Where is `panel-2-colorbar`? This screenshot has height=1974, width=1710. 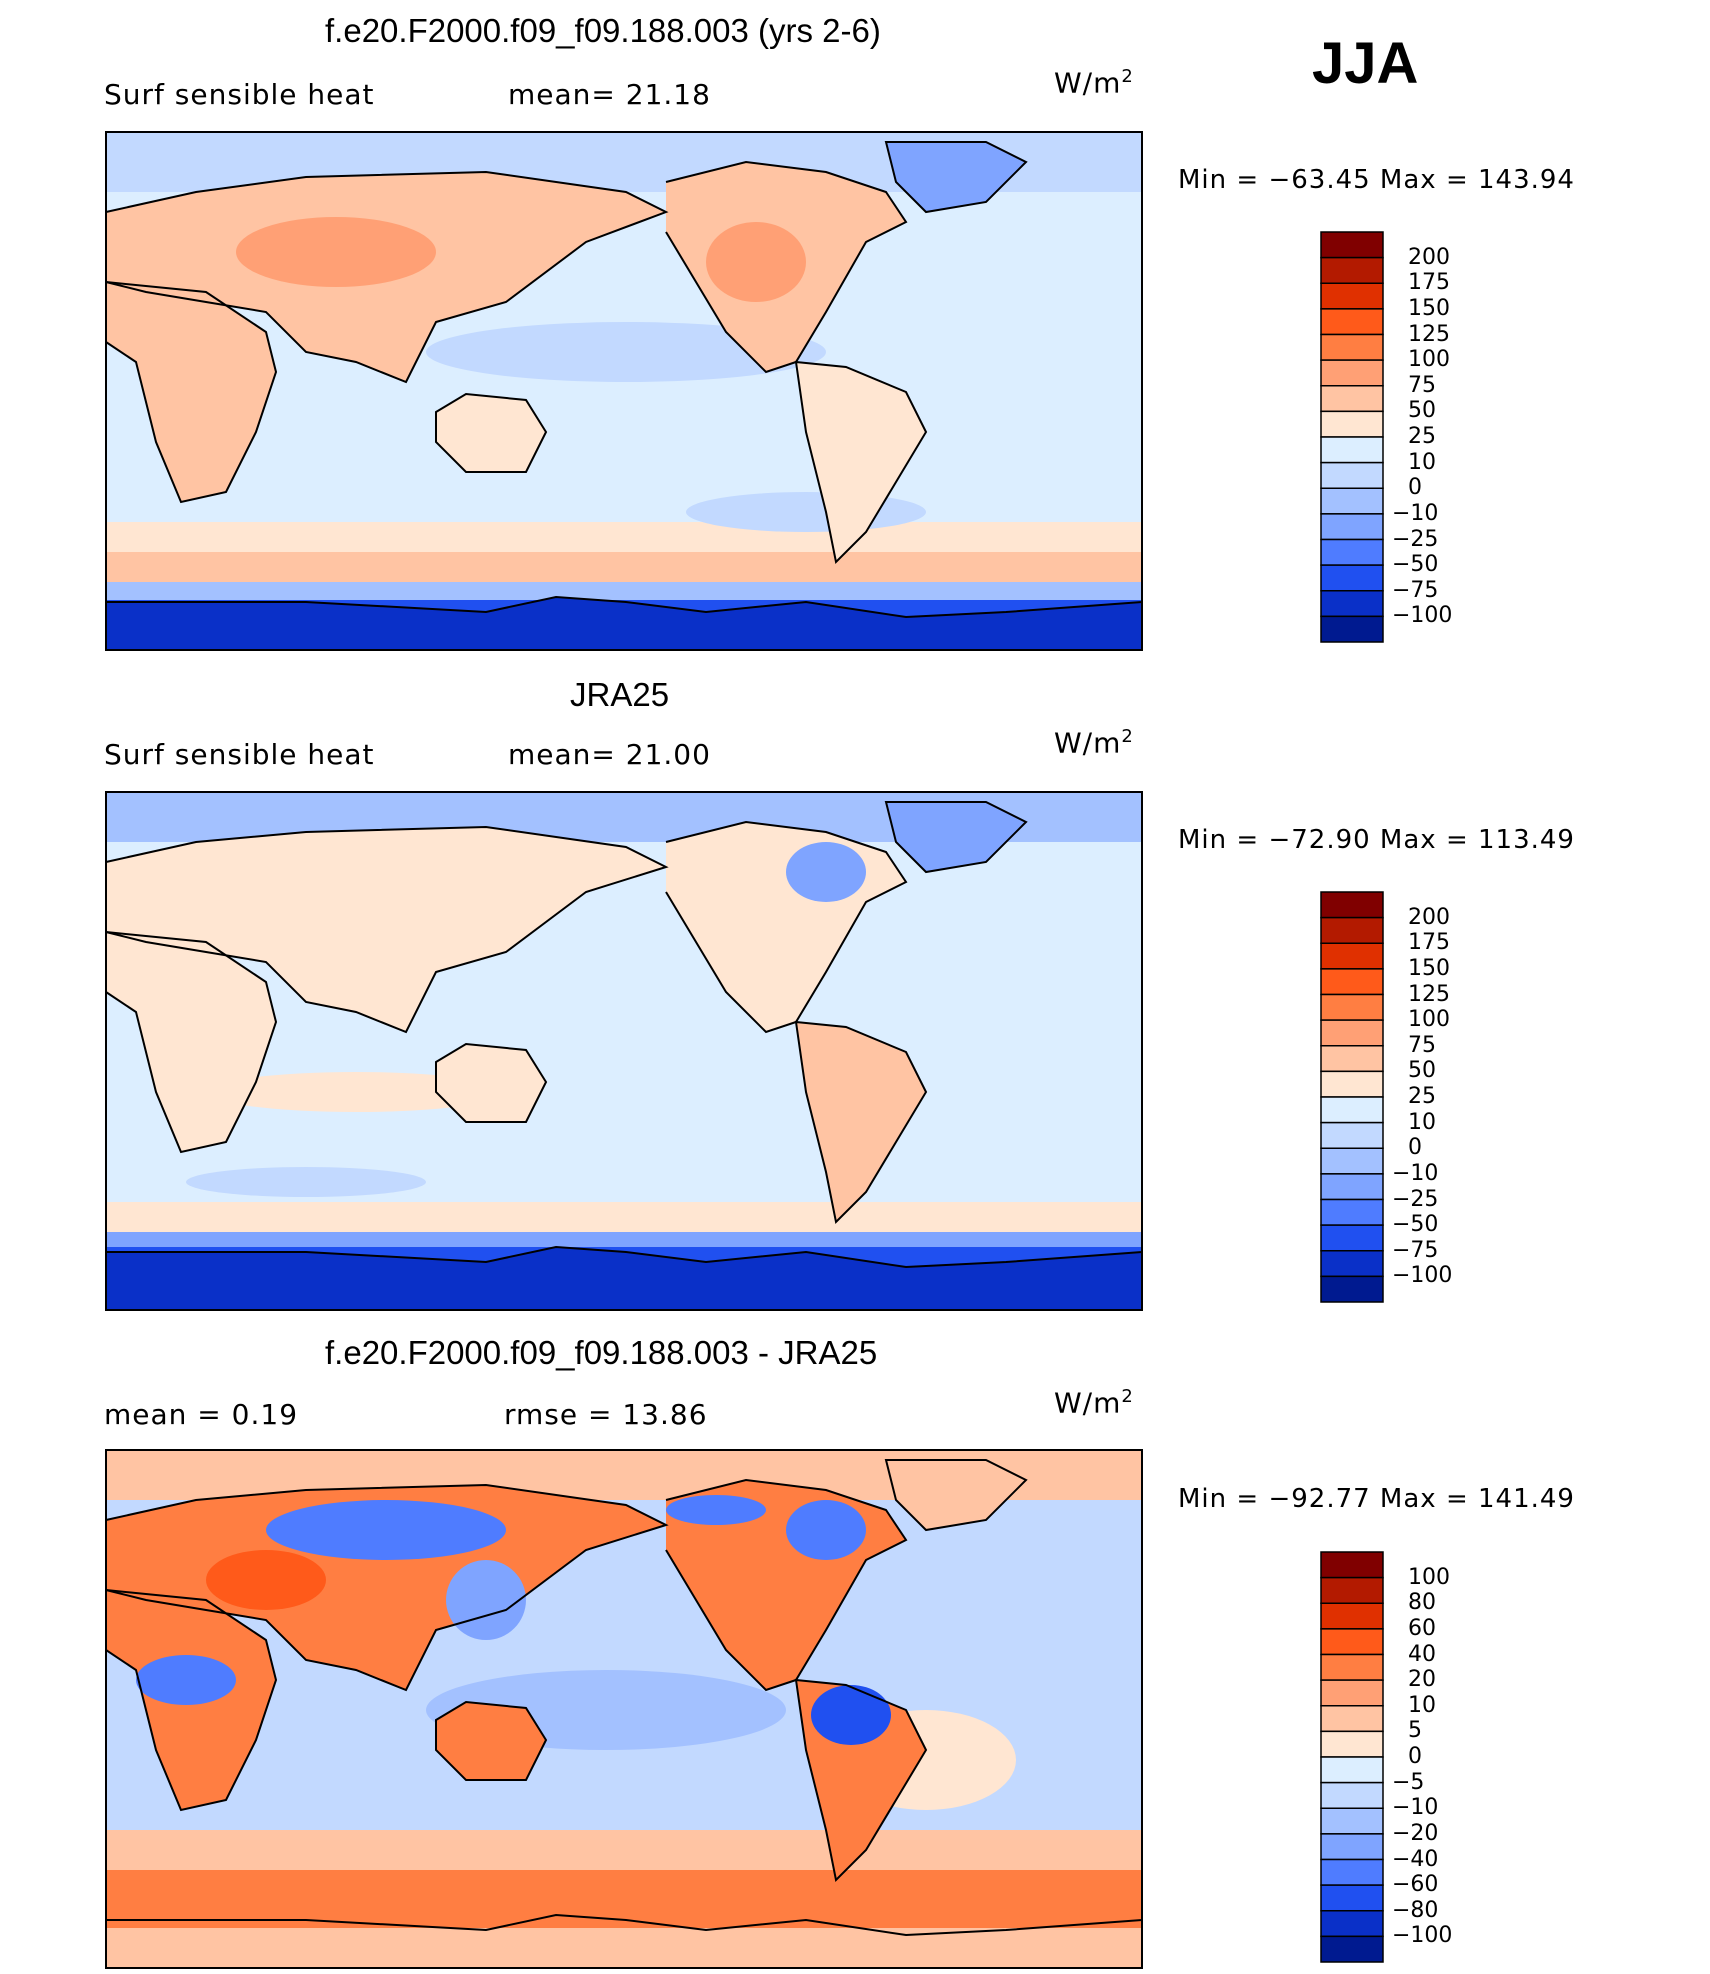
panel-2-colorbar is located at coordinates (1352, 1097).